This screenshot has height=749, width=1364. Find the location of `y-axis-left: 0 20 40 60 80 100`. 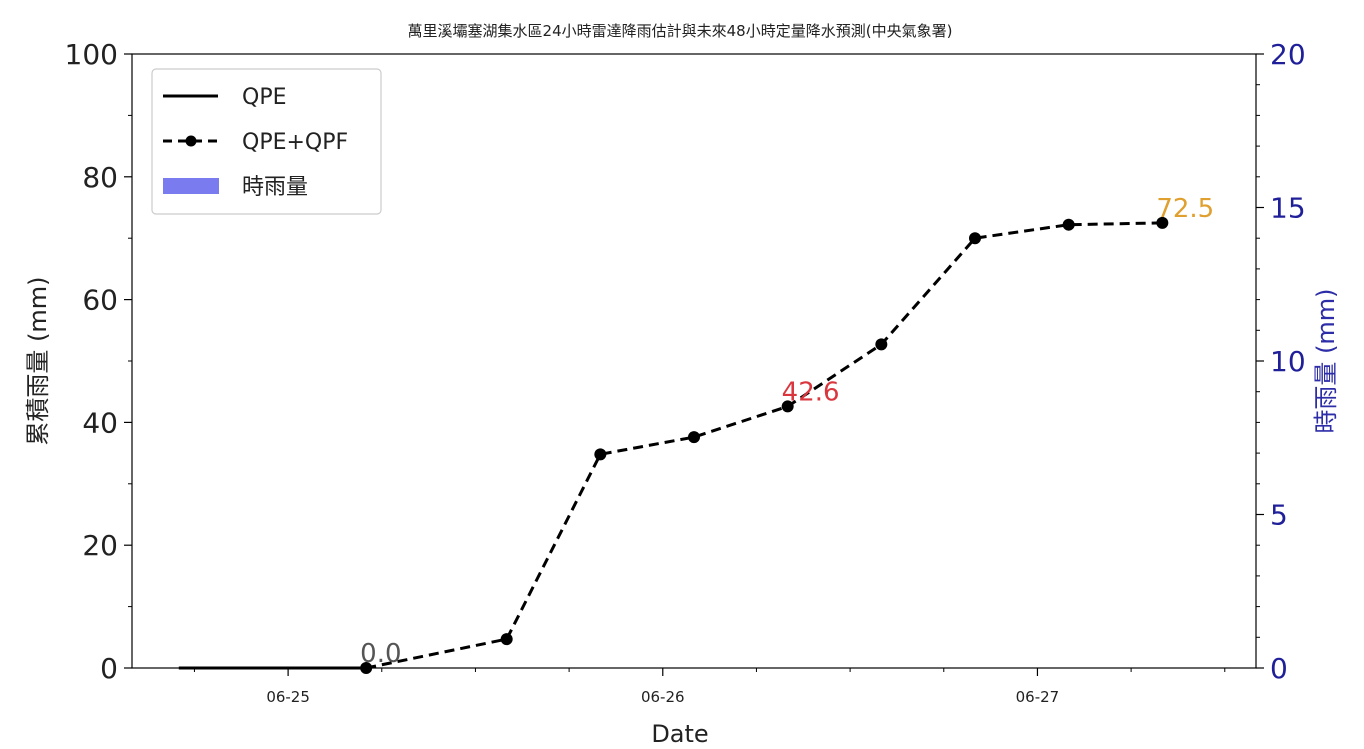

y-axis-left: 0 20 40 60 80 100 is located at coordinates (98, 361).